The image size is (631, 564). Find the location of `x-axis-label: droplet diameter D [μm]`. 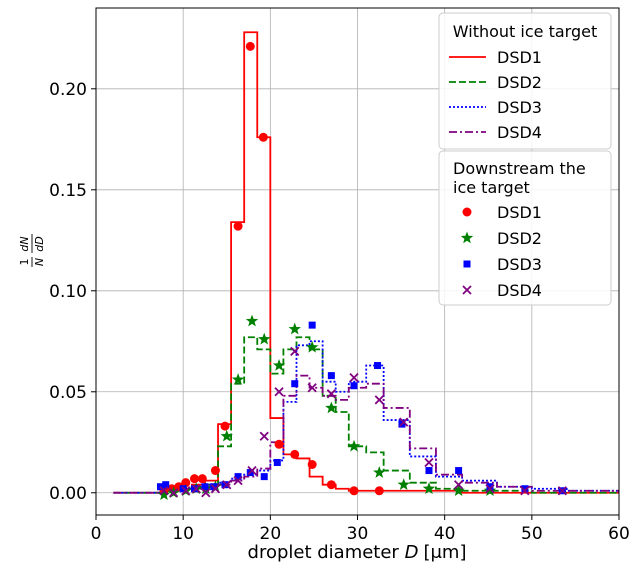

x-axis-label: droplet diameter D [μm] is located at coordinates (357, 552).